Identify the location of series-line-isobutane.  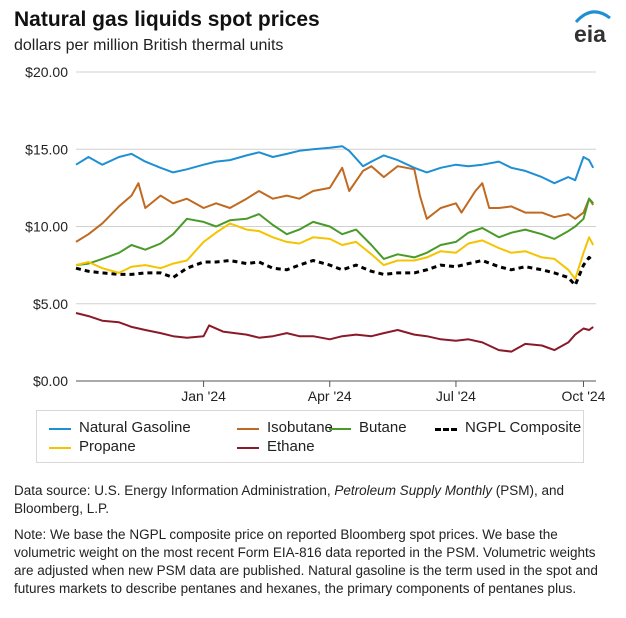
(335, 204).